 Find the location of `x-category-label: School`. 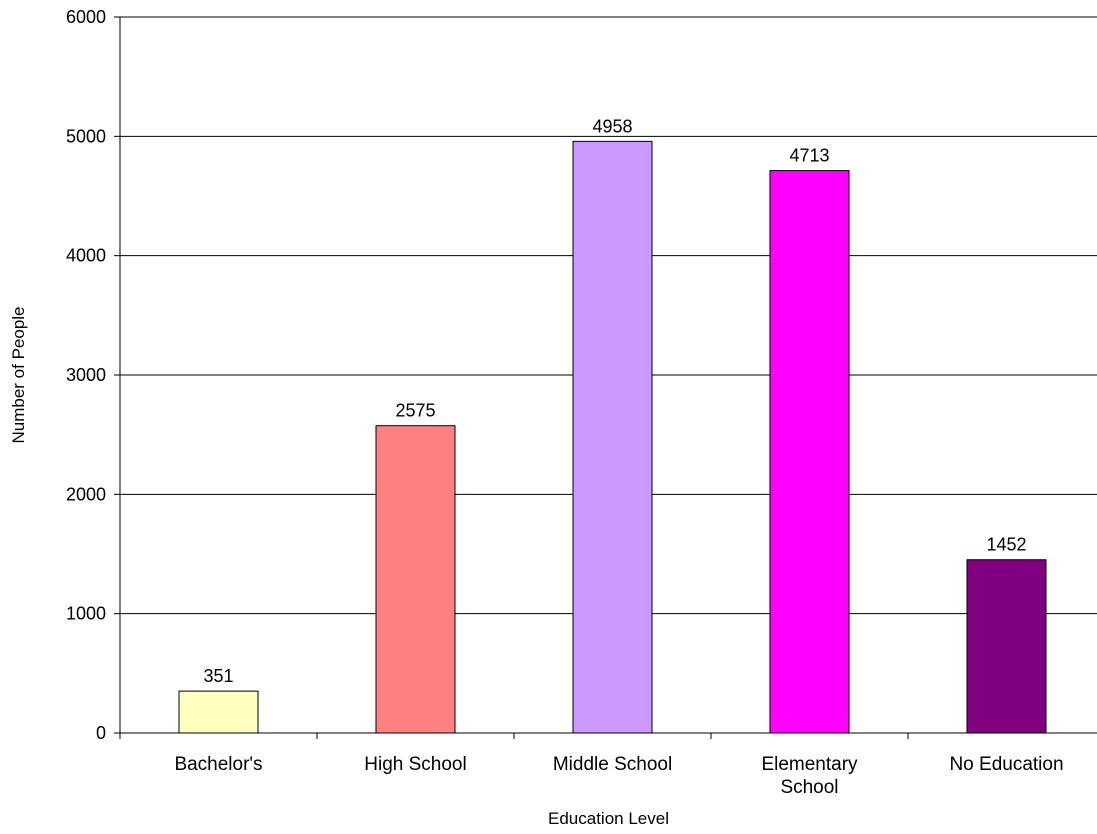

x-category-label: School is located at coordinates (809, 787).